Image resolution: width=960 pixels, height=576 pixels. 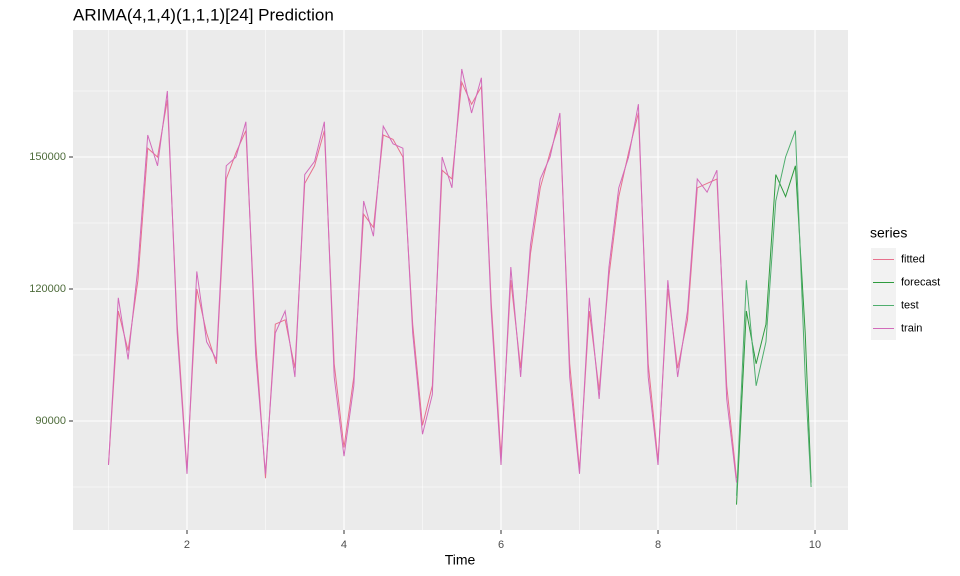 What do you see at coordinates (920, 282) in the screenshot?
I see `legend-label: forecast` at bounding box center [920, 282].